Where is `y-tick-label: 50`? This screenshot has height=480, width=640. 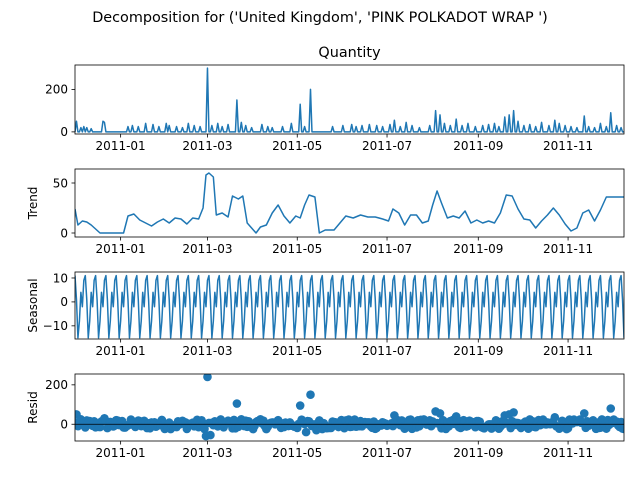
y-tick-label: 50 is located at coordinates (60, 183).